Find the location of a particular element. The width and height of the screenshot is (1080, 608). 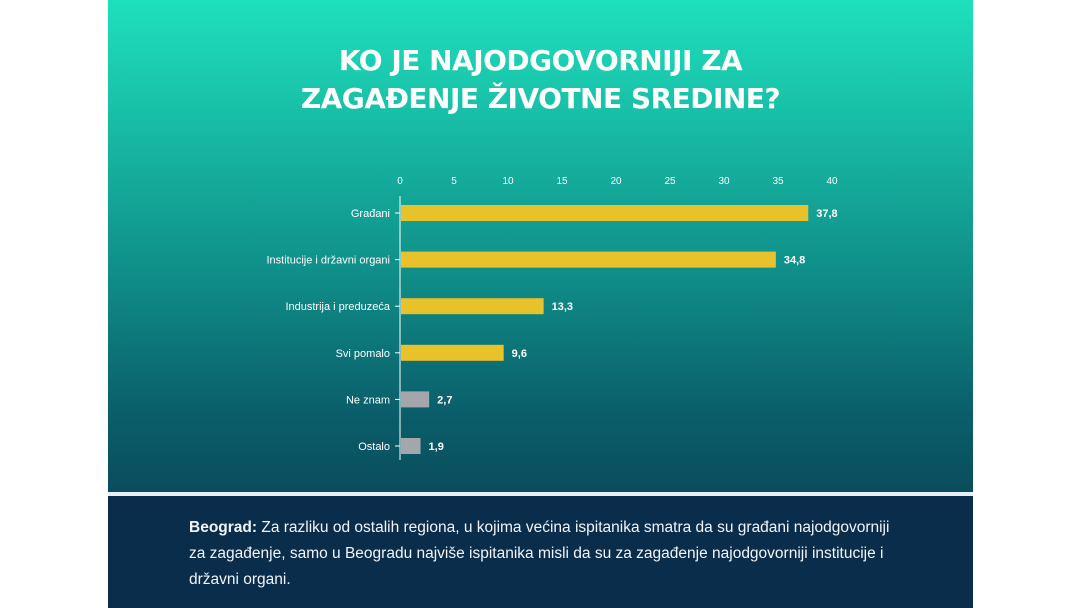

x-tick-label-8: 40 is located at coordinates (832, 181).